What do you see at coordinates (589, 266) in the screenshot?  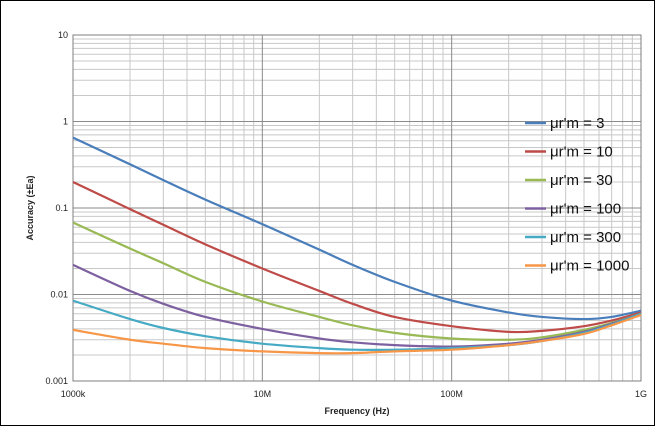 I see `legend-label-6: μr'm = 1000` at bounding box center [589, 266].